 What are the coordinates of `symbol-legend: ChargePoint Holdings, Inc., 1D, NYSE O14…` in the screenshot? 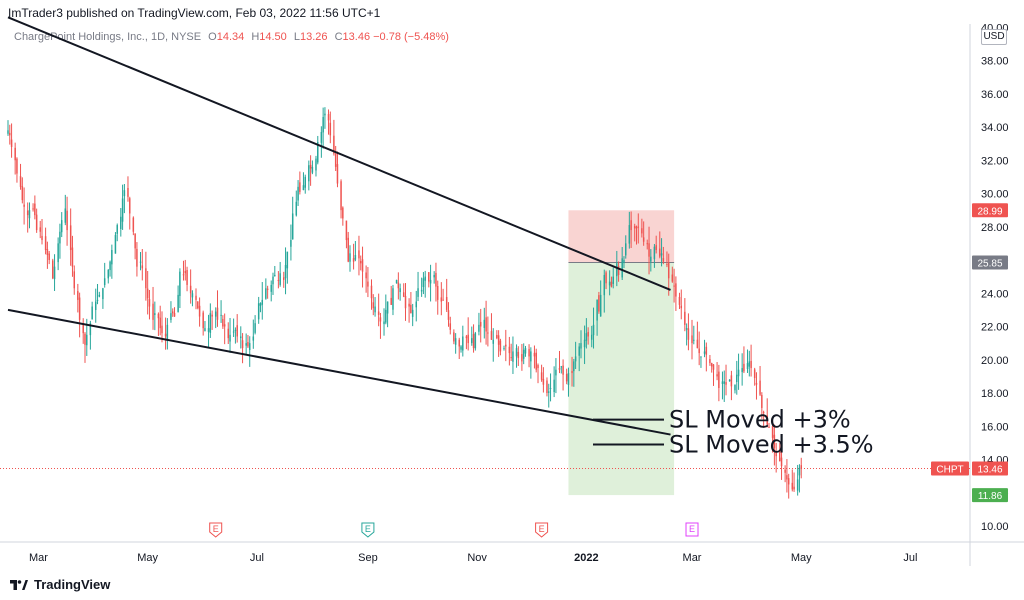 It's located at (231, 37).